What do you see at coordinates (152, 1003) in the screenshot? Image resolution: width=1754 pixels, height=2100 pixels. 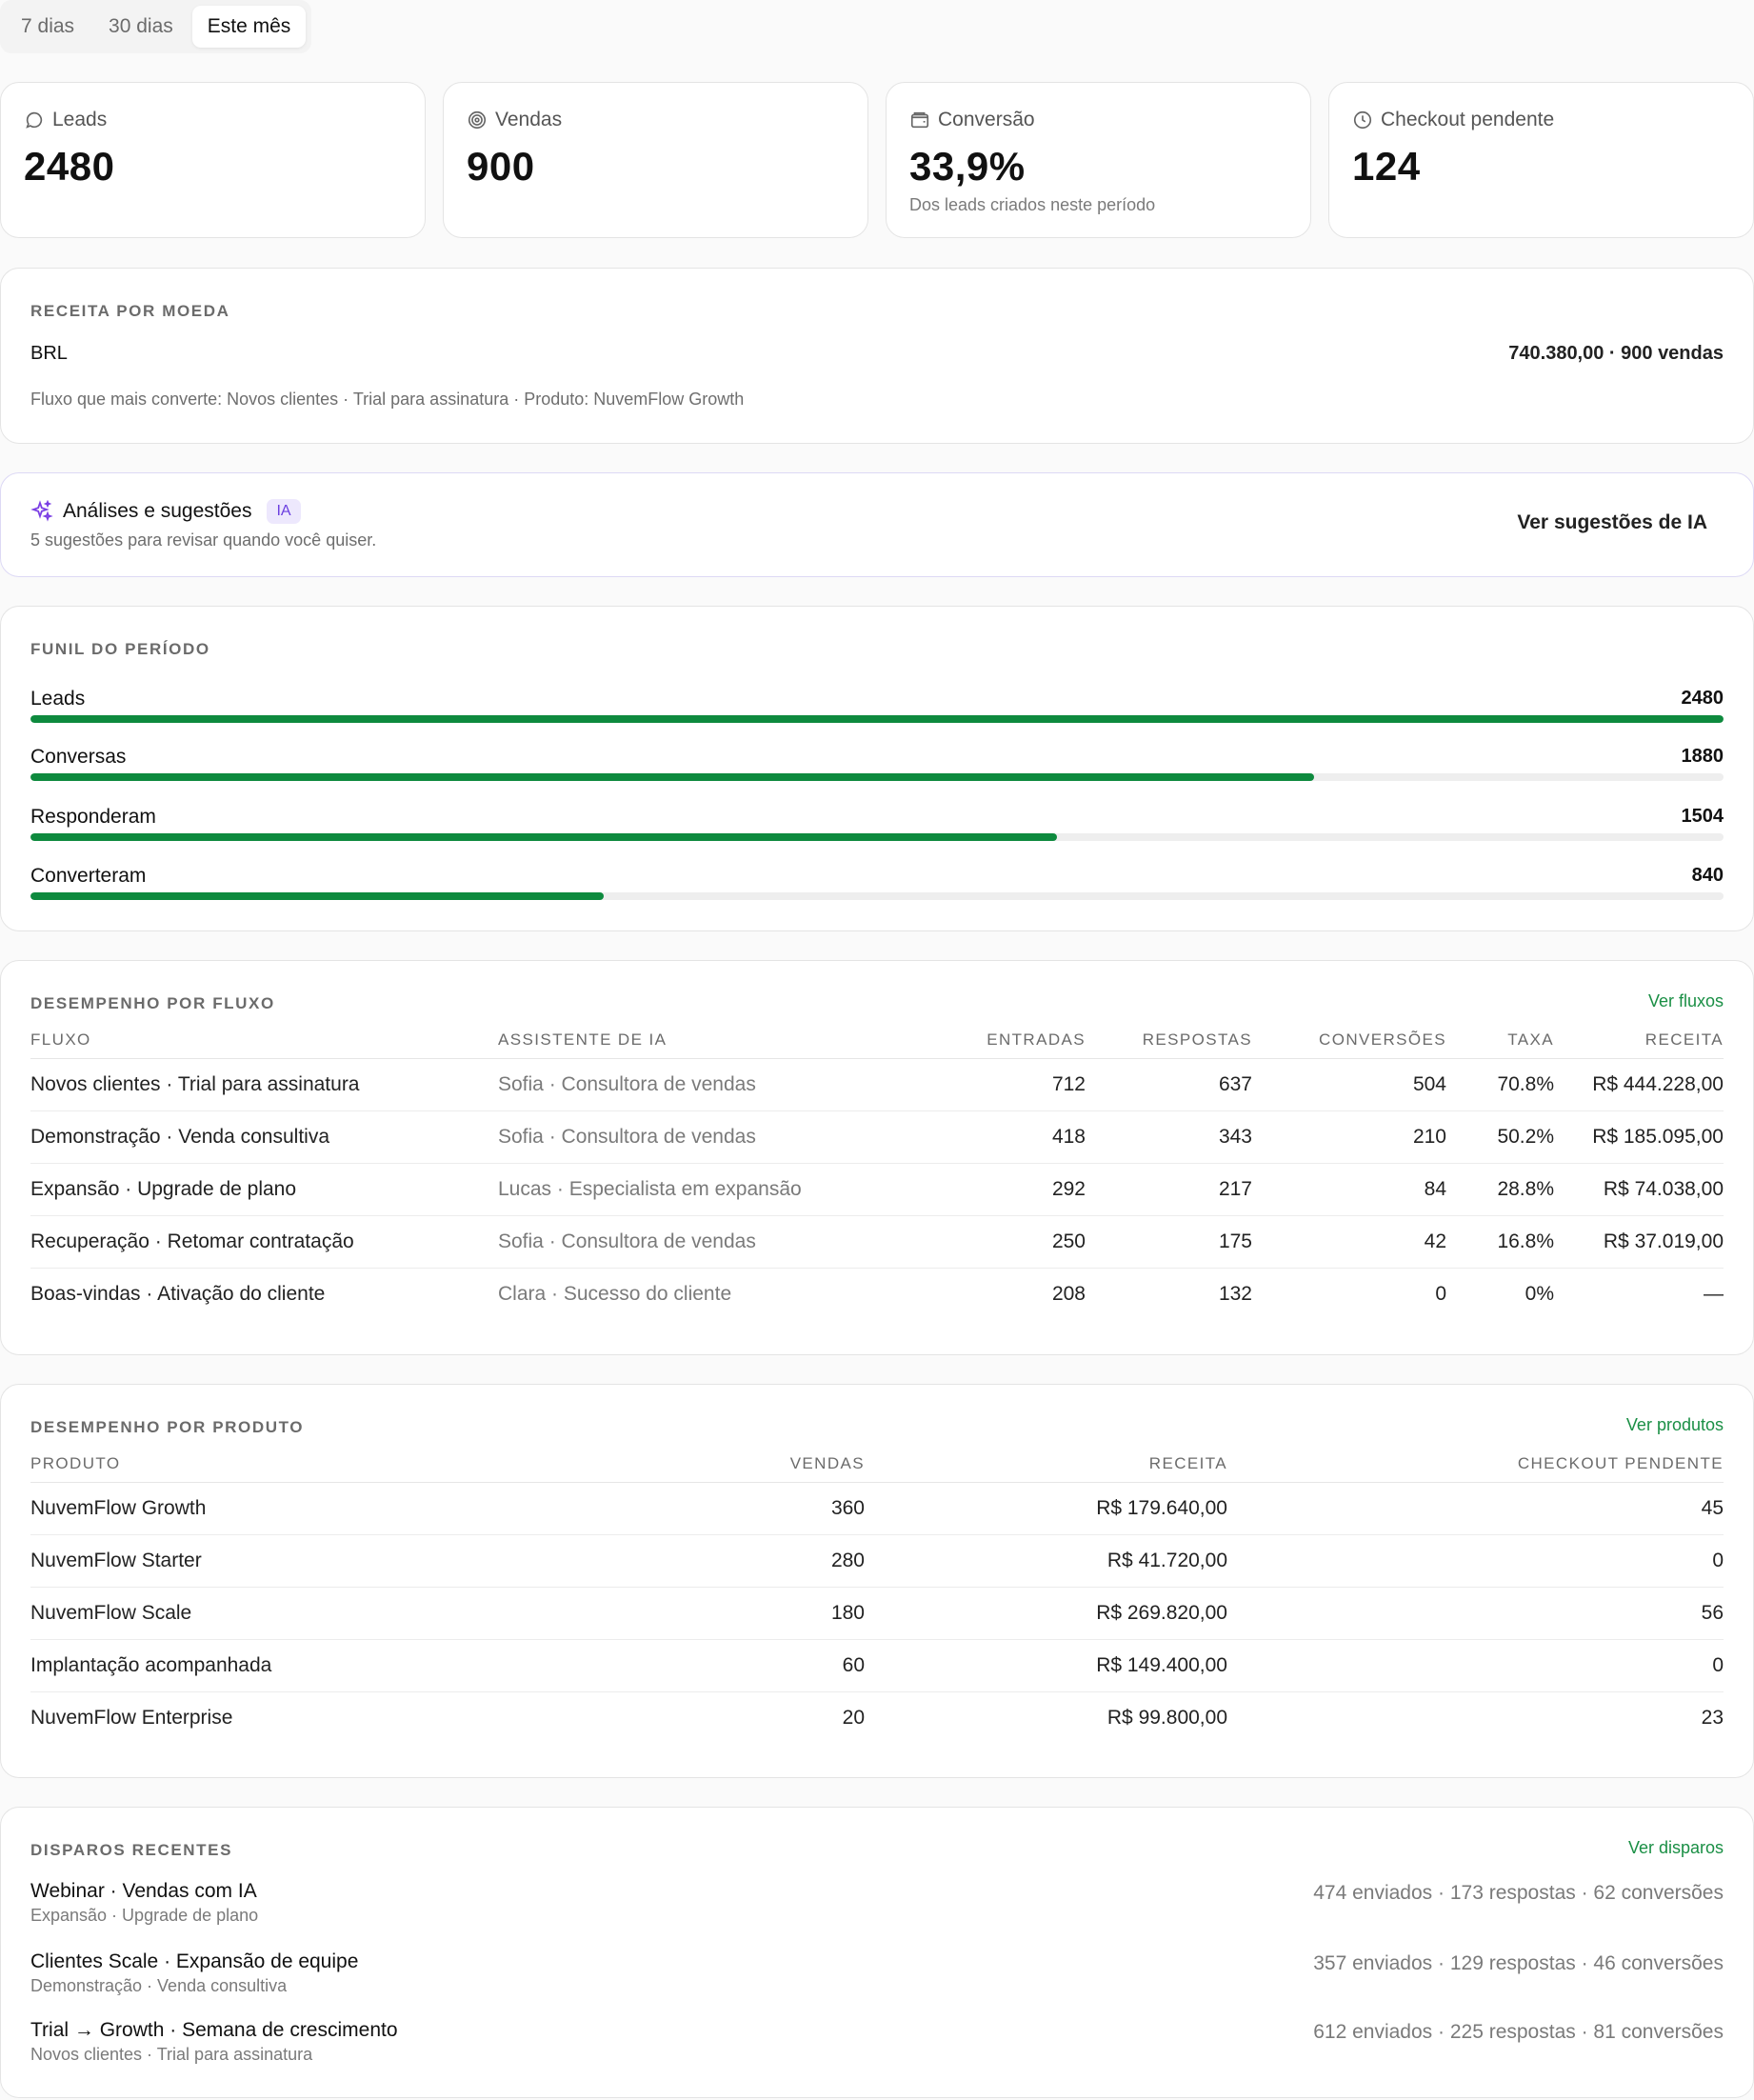 I see `flows-title: DESEMPENHO POR FLUXO` at bounding box center [152, 1003].